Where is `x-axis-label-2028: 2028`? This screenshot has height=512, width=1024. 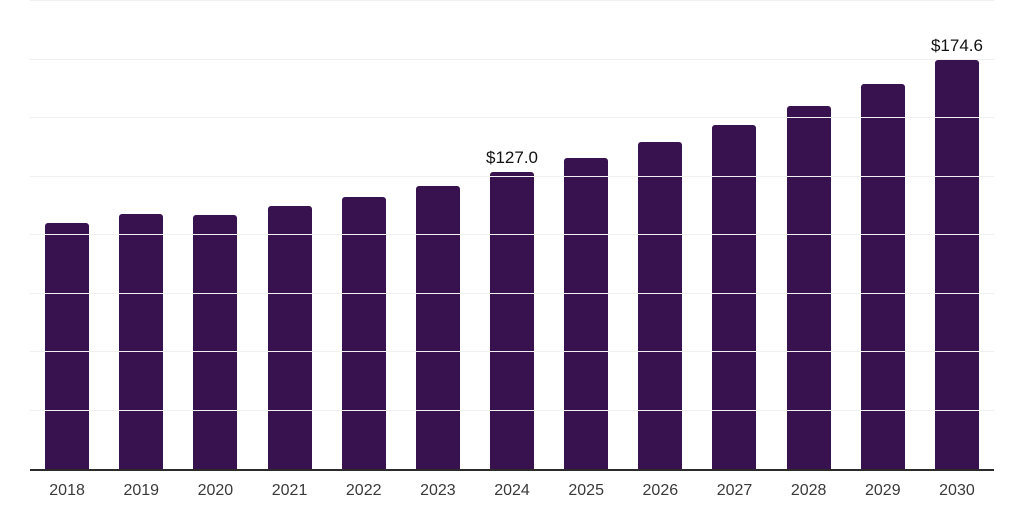
x-axis-label-2028: 2028 is located at coordinates (808, 490).